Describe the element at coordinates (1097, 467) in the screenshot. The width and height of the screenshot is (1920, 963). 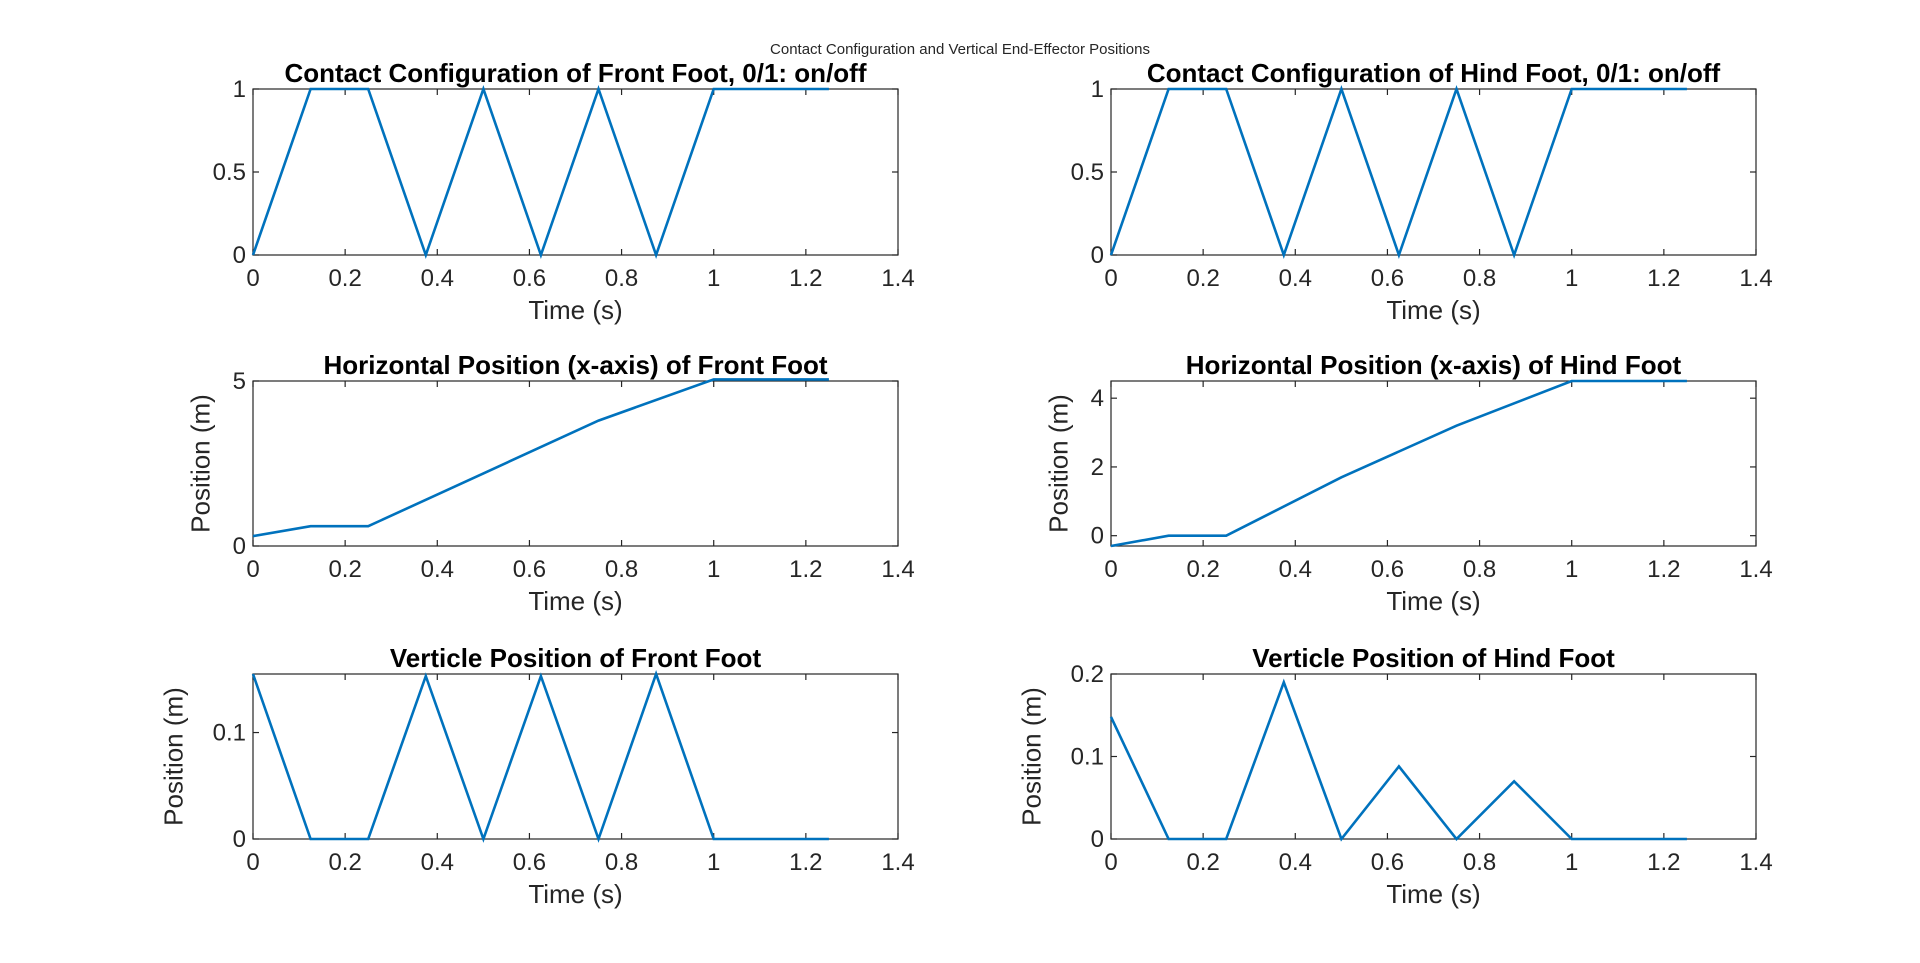
I see `y-tick-label: 2` at that location.